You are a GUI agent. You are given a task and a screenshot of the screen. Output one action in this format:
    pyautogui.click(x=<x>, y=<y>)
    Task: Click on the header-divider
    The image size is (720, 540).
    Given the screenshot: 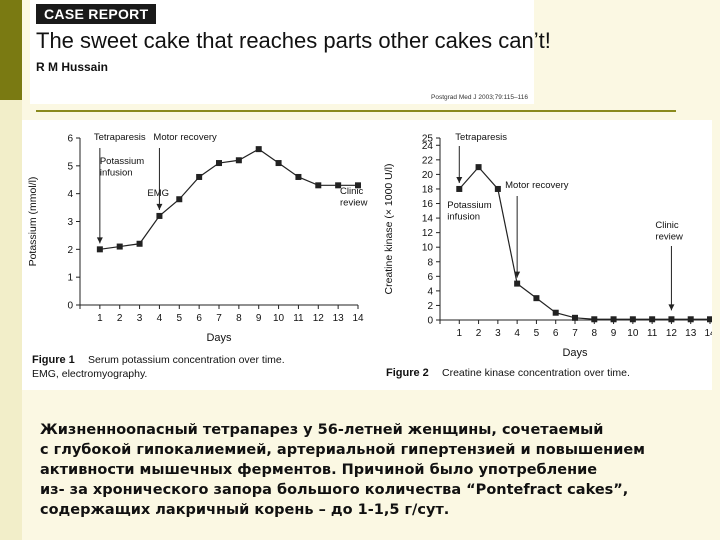 What is the action you would take?
    pyautogui.click(x=356, y=111)
    